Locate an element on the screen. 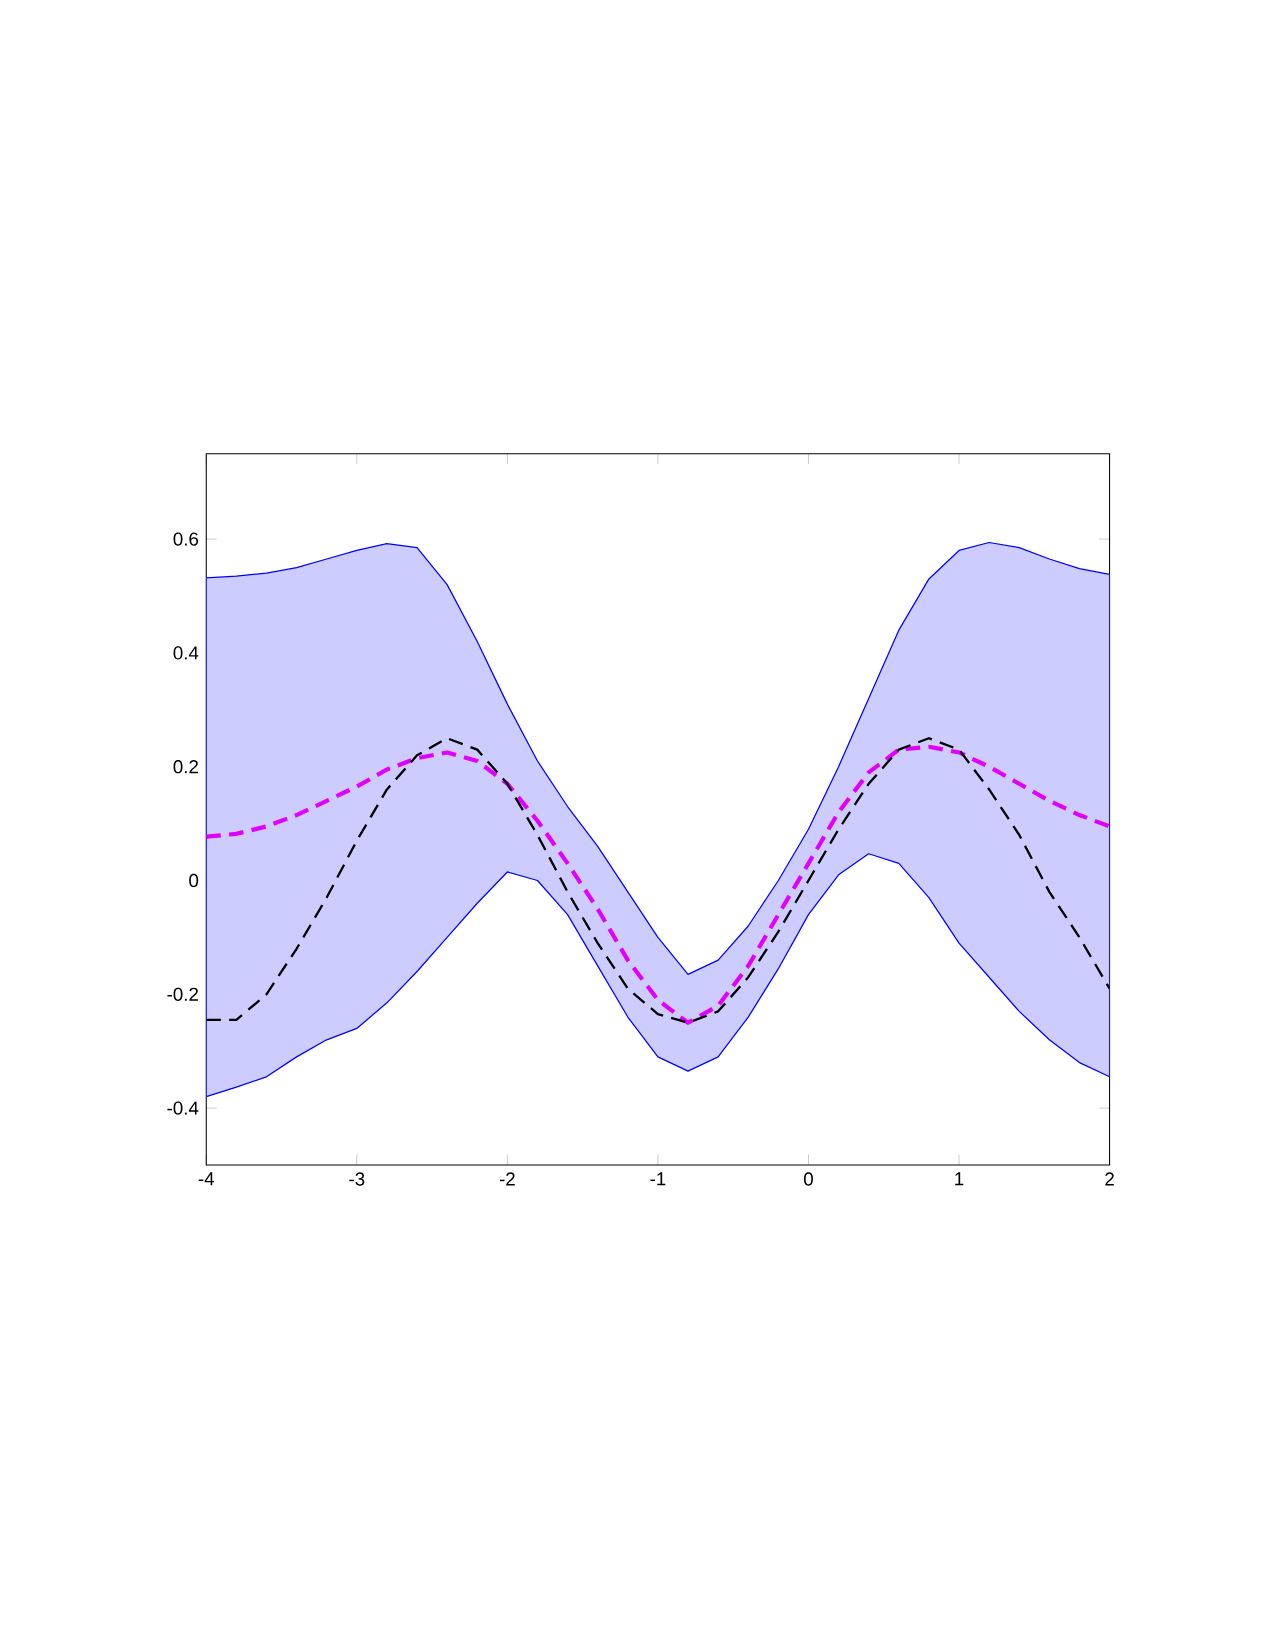 This screenshot has height=1650, width=1275. x-tick-label: -4 is located at coordinates (206, 1179).